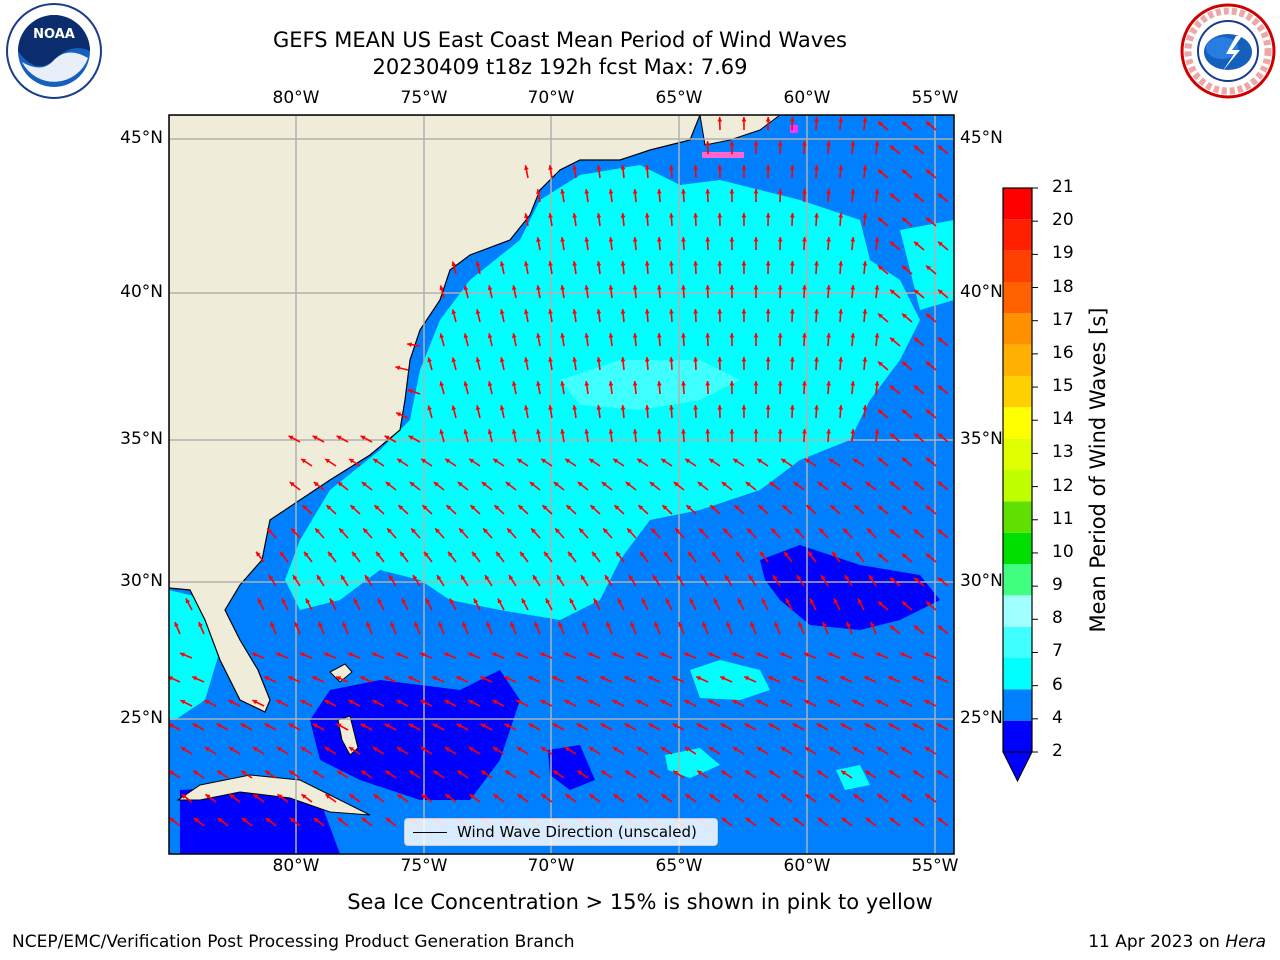 Image resolution: width=1280 pixels, height=960 pixels. I want to click on legend-line-sample, so click(430, 832).